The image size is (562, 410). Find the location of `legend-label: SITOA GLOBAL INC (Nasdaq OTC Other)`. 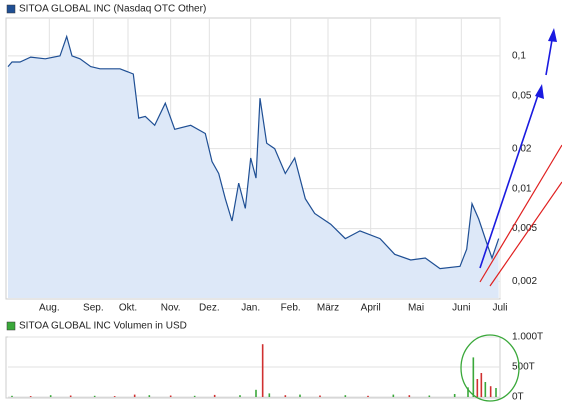

legend-label: SITOA GLOBAL INC (Nasdaq OTC Other) is located at coordinates (112, 9).